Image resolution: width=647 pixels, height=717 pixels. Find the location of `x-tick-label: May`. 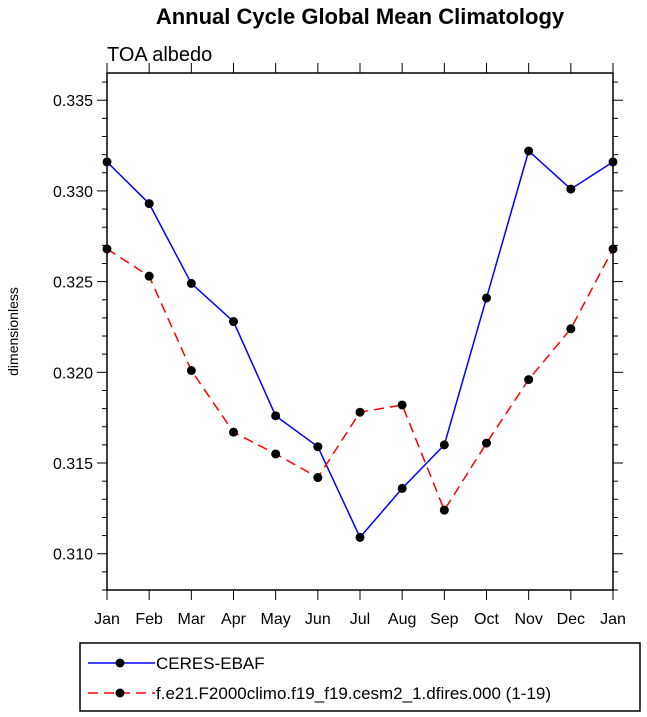

x-tick-label: May is located at coordinates (276, 619).